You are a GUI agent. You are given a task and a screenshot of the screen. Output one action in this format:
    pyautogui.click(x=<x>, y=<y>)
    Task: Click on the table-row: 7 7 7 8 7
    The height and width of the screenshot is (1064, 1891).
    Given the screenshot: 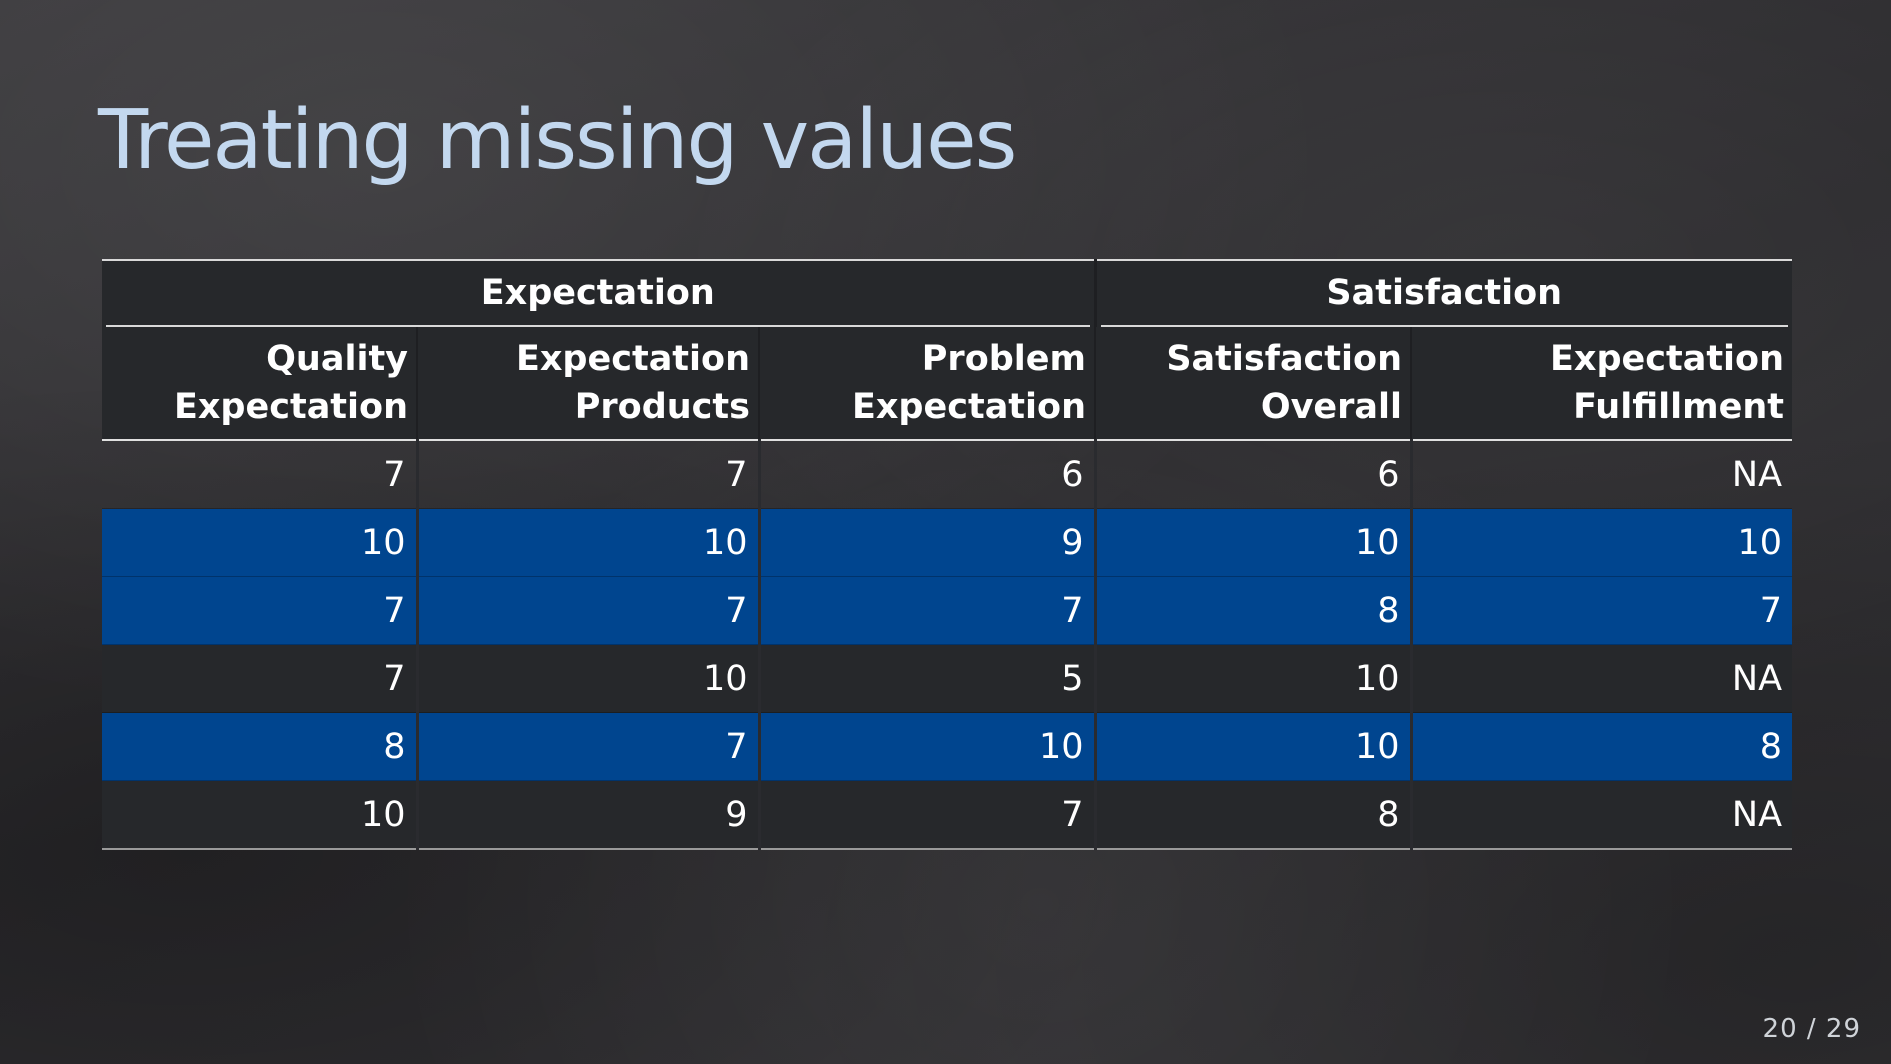 What is the action you would take?
    pyautogui.click(x=947, y=610)
    